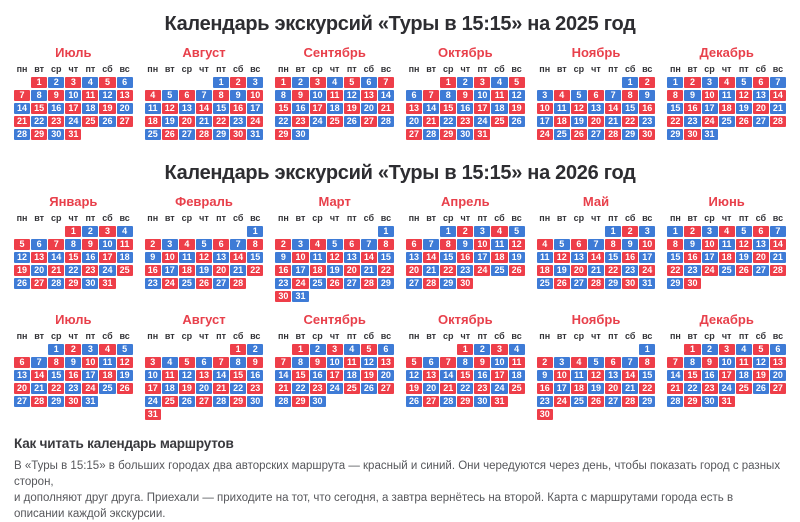 The height and width of the screenshot is (522, 800). Describe the element at coordinates (596, 52) in the screenshot. I see `month-title: Ноябрь` at that location.